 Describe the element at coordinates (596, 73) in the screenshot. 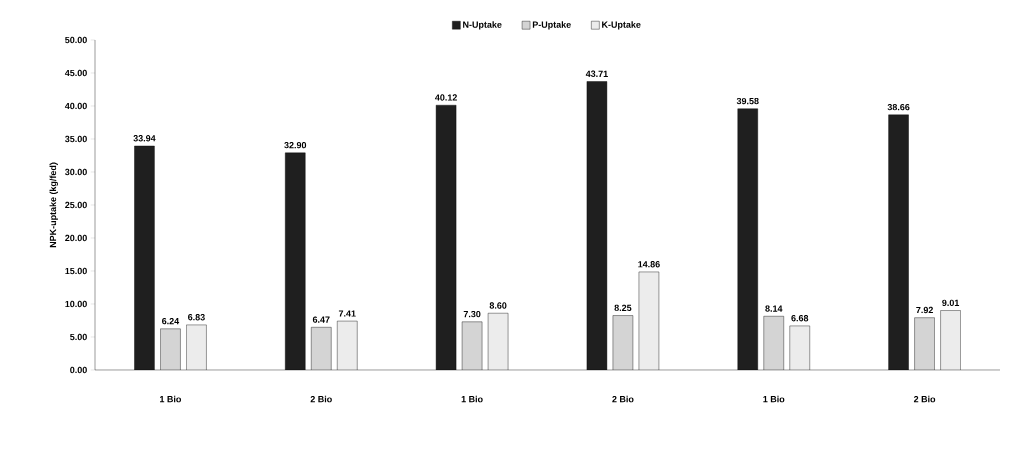

I see `data-label: 43.71` at that location.